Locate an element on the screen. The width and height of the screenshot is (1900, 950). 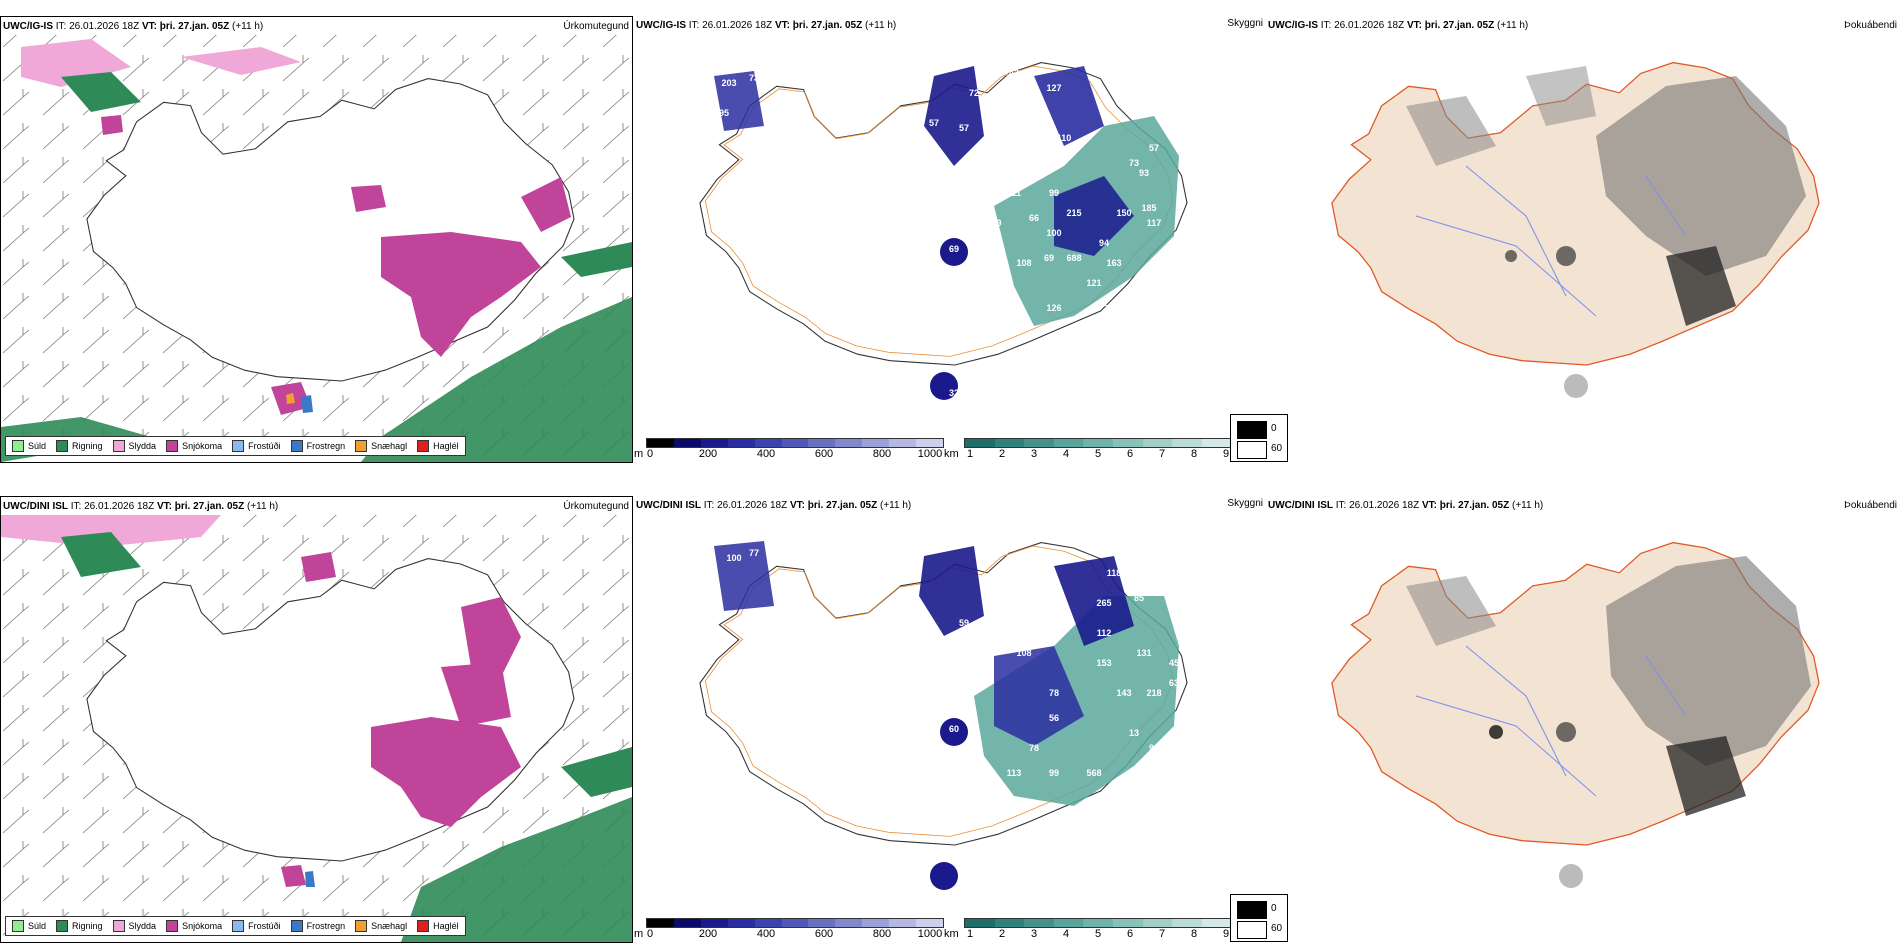
height-colorbar: m 0 200 400 600 800 1000 is located at coordinates (789, 451).